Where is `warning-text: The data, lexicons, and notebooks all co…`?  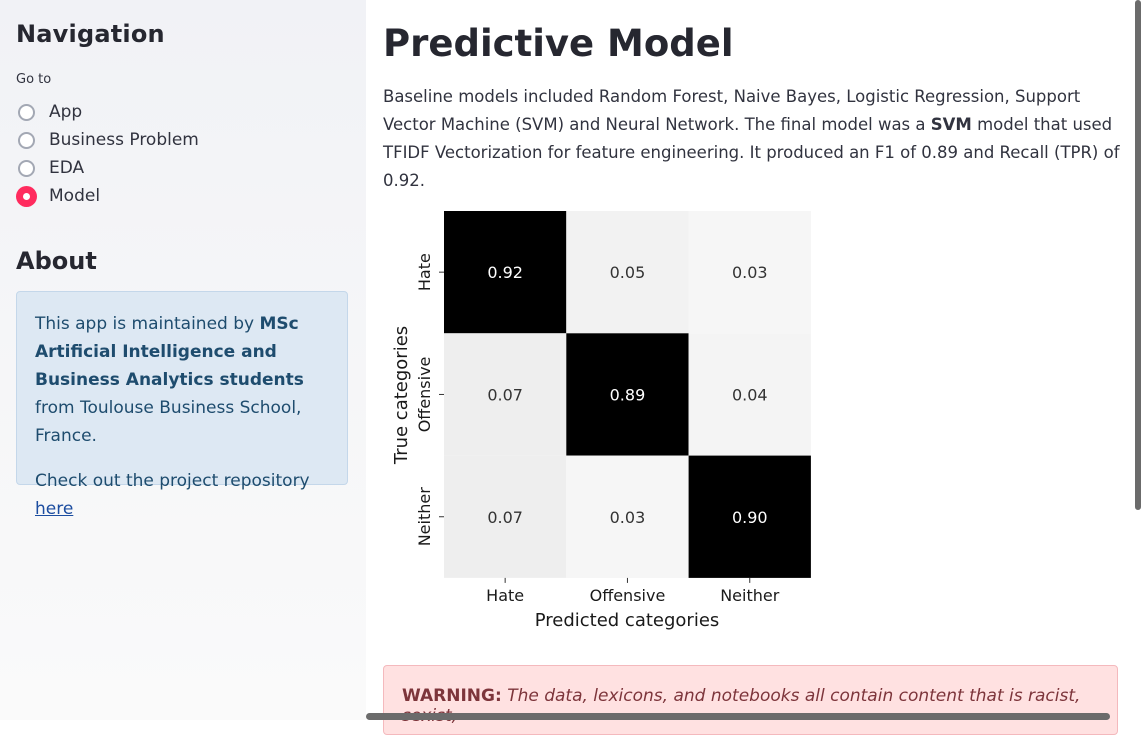
warning-text: The data, lexicons, and notebooks all co… is located at coordinates (741, 706).